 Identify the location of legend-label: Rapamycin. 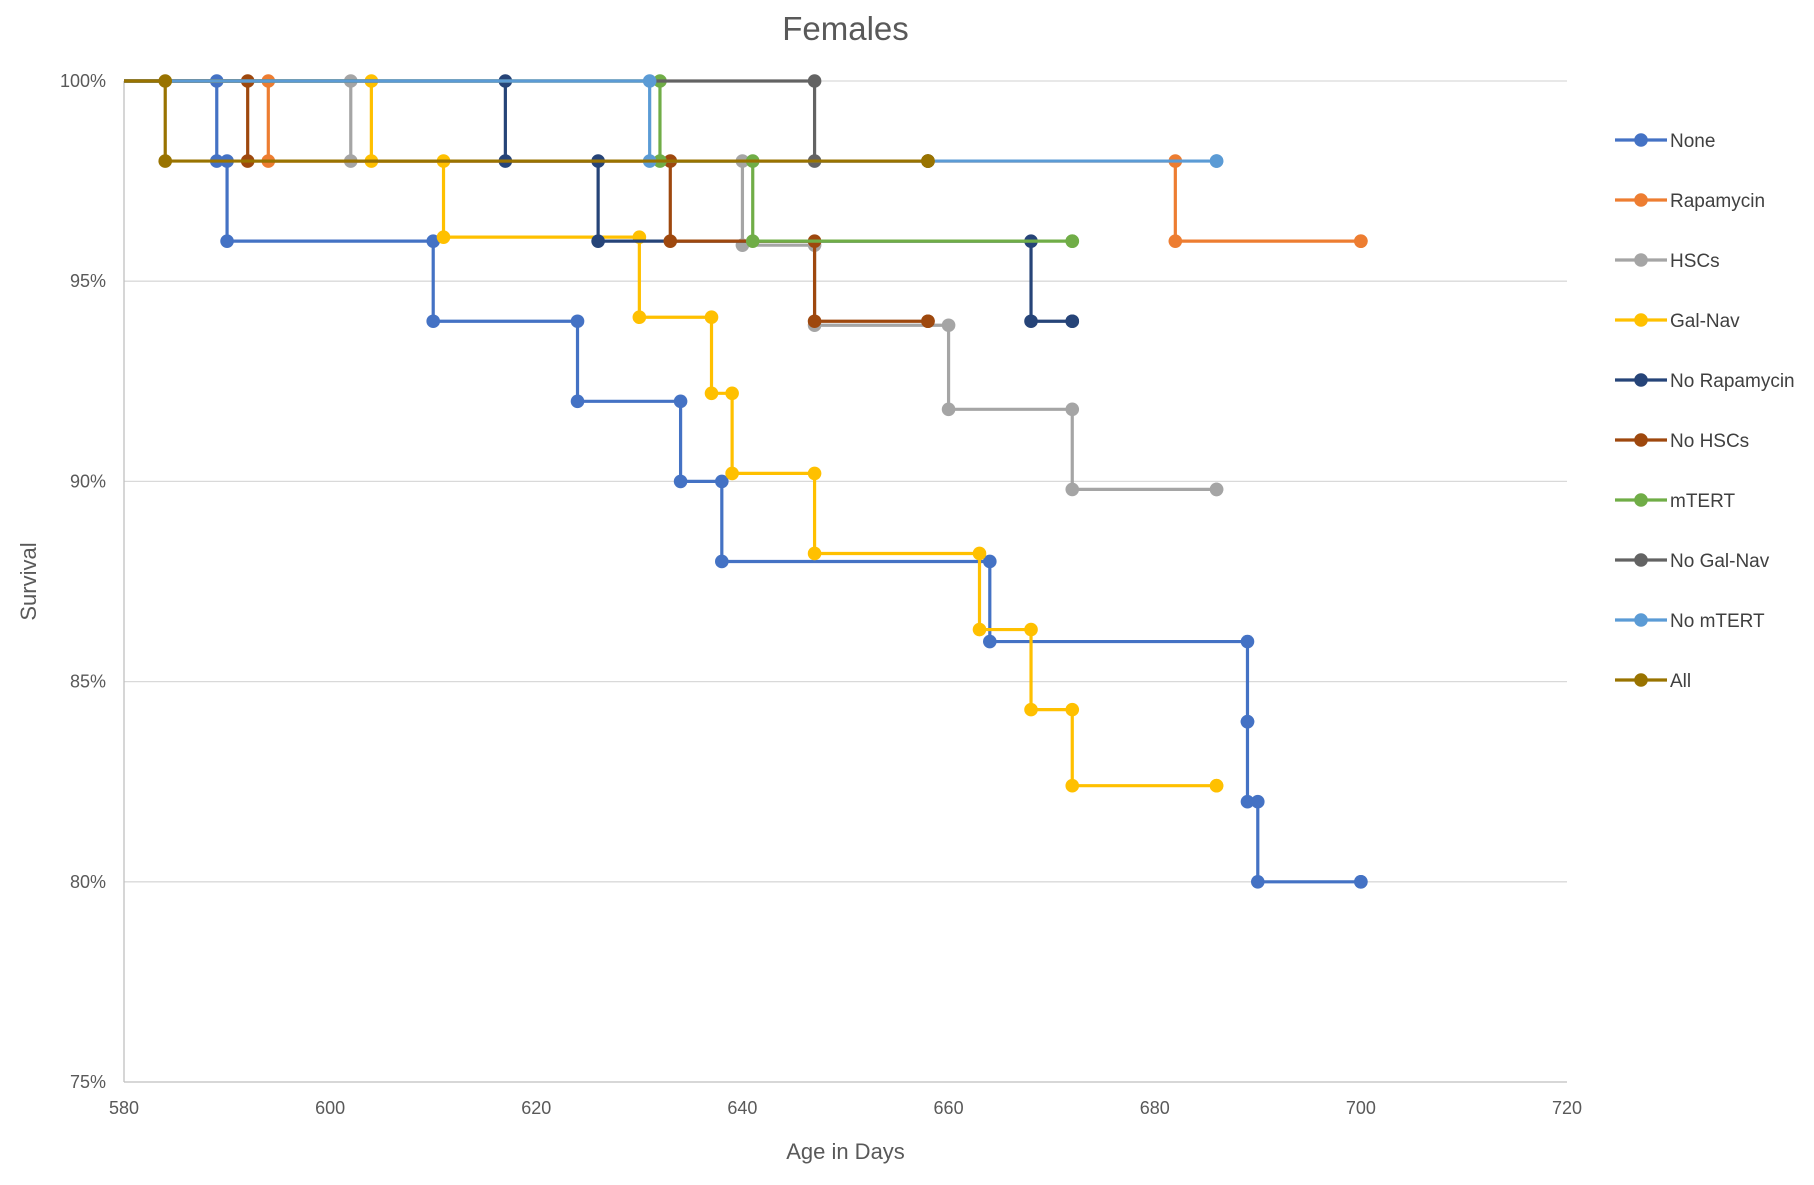
(1717, 201).